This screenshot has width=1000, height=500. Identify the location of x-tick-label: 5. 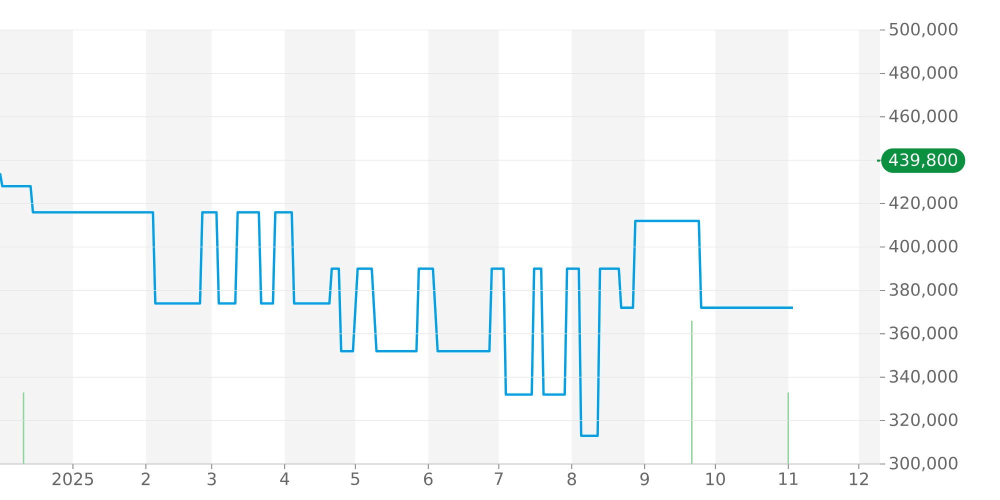
(355, 479).